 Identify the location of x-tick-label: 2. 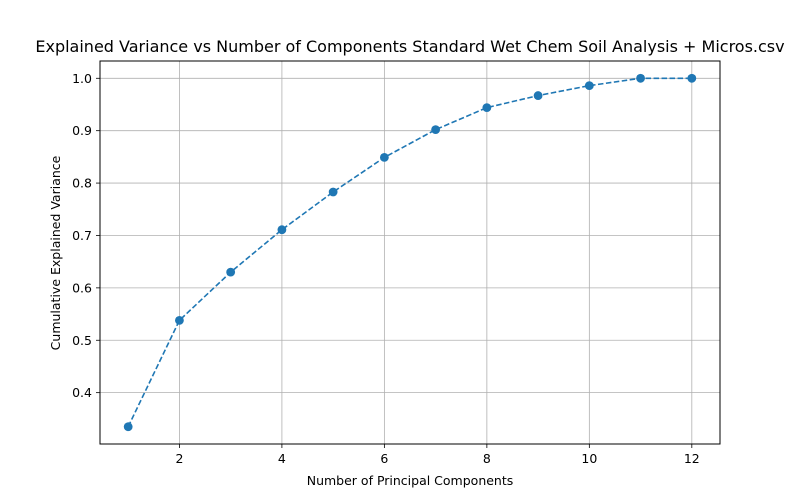
(179, 458).